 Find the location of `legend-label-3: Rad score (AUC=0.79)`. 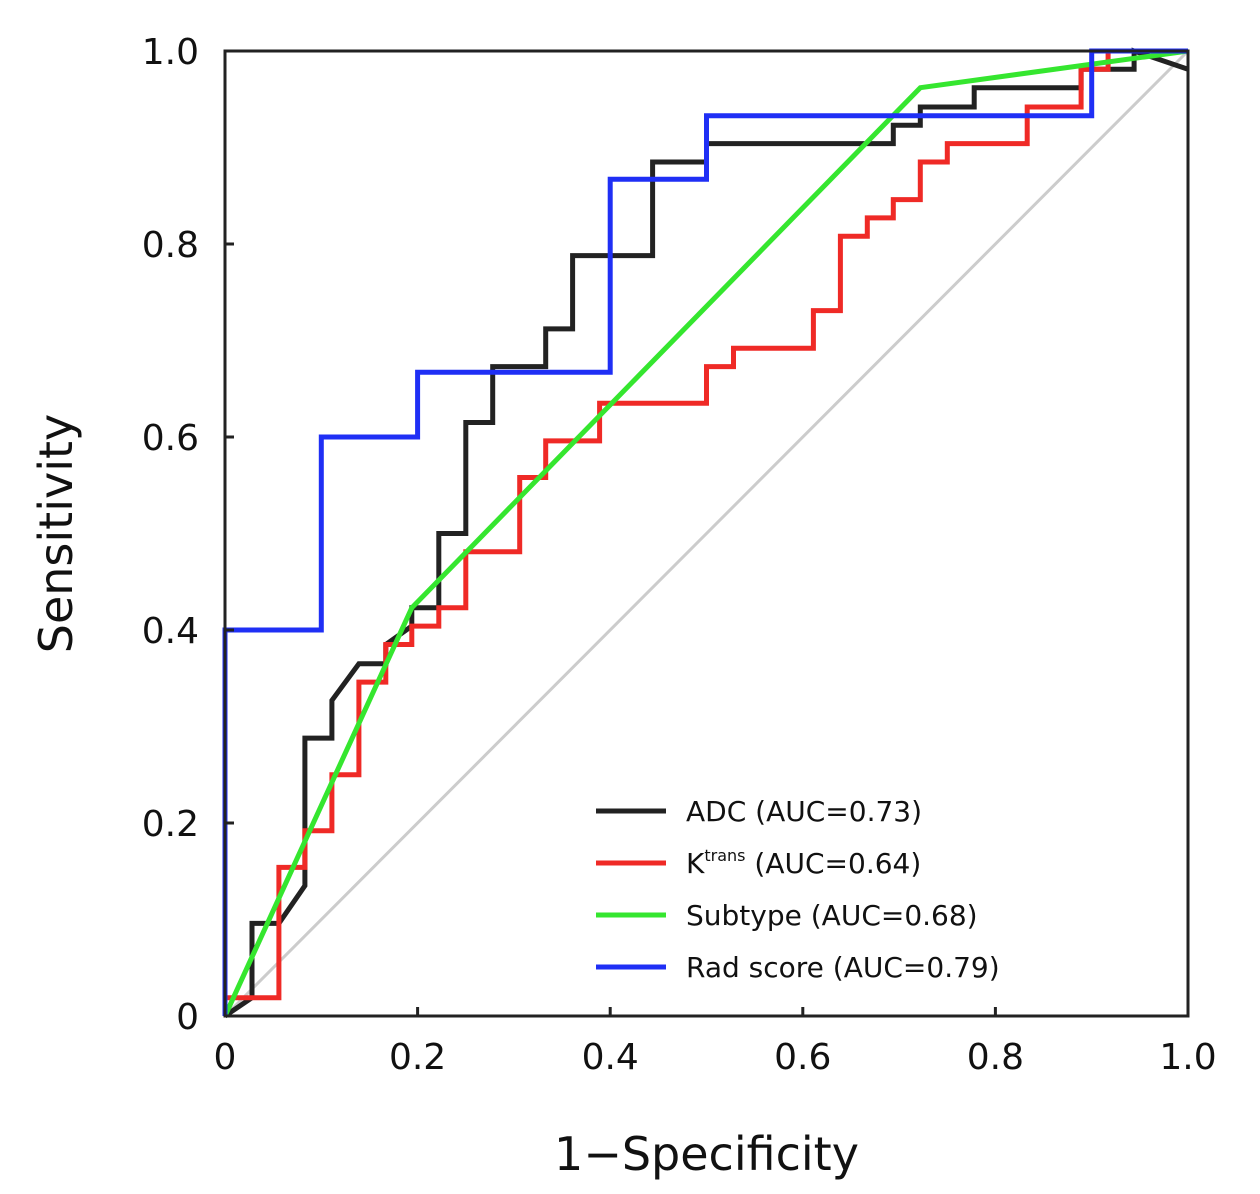

legend-label-3: Rad score (AUC=0.79) is located at coordinates (843, 967).